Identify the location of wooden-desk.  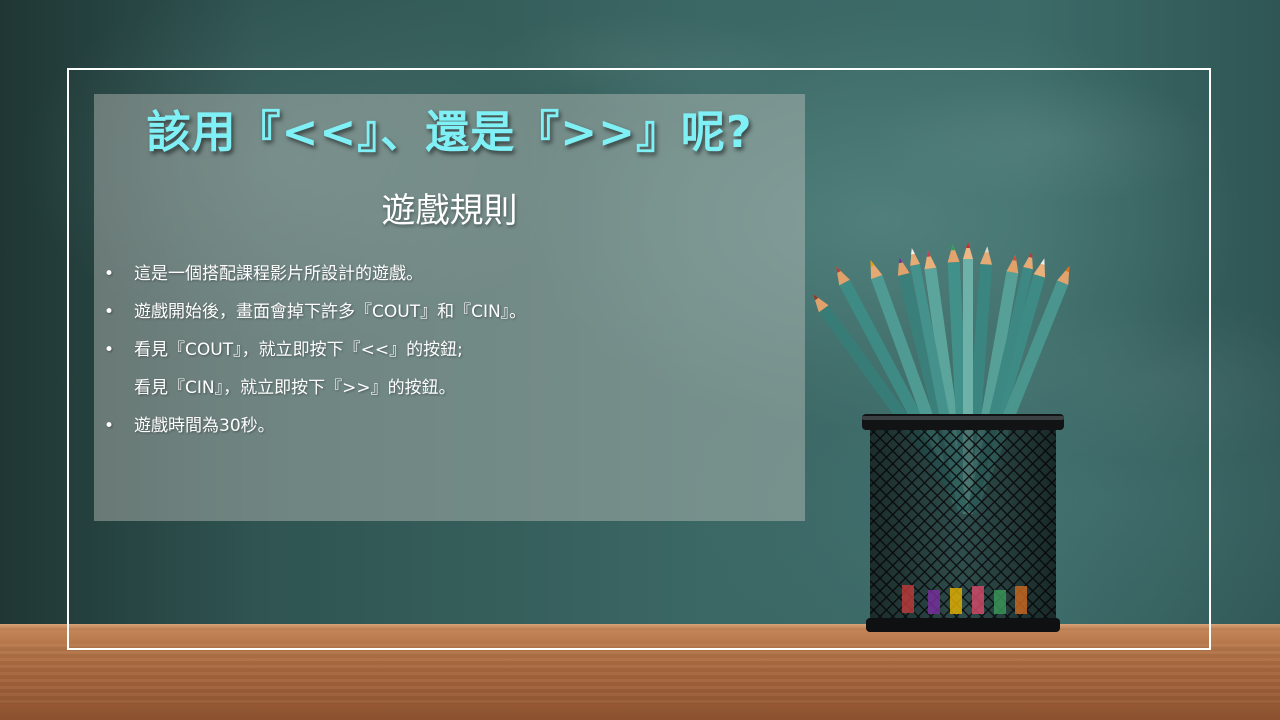
(640, 672).